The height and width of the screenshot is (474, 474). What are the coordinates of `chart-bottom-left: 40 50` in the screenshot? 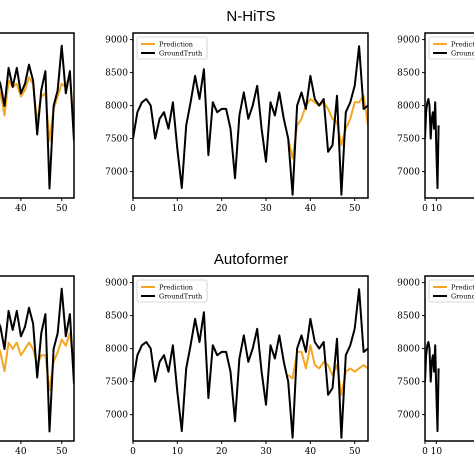 It's located at (37, 366).